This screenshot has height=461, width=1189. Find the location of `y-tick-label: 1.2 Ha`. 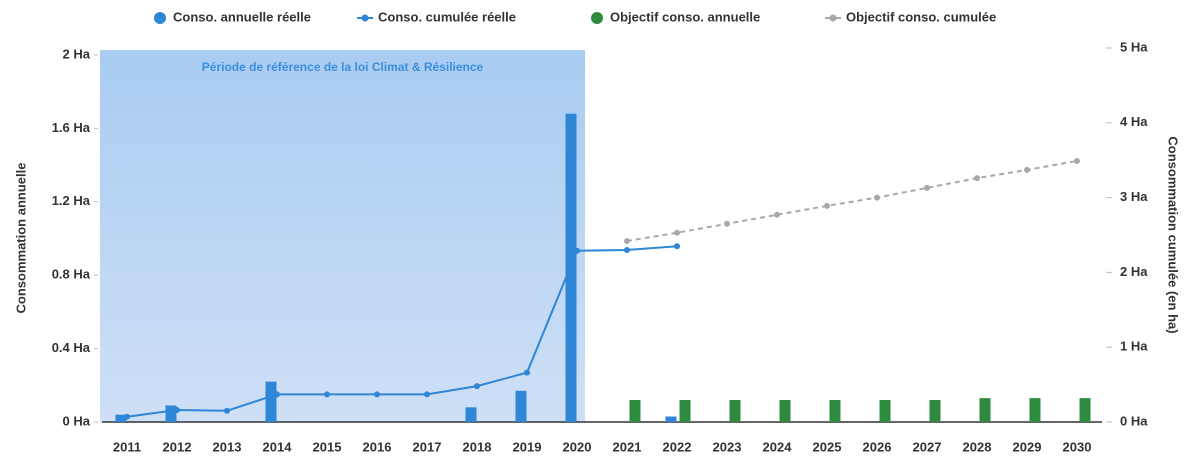

y-tick-label: 1.2 Ha is located at coordinates (71, 200).